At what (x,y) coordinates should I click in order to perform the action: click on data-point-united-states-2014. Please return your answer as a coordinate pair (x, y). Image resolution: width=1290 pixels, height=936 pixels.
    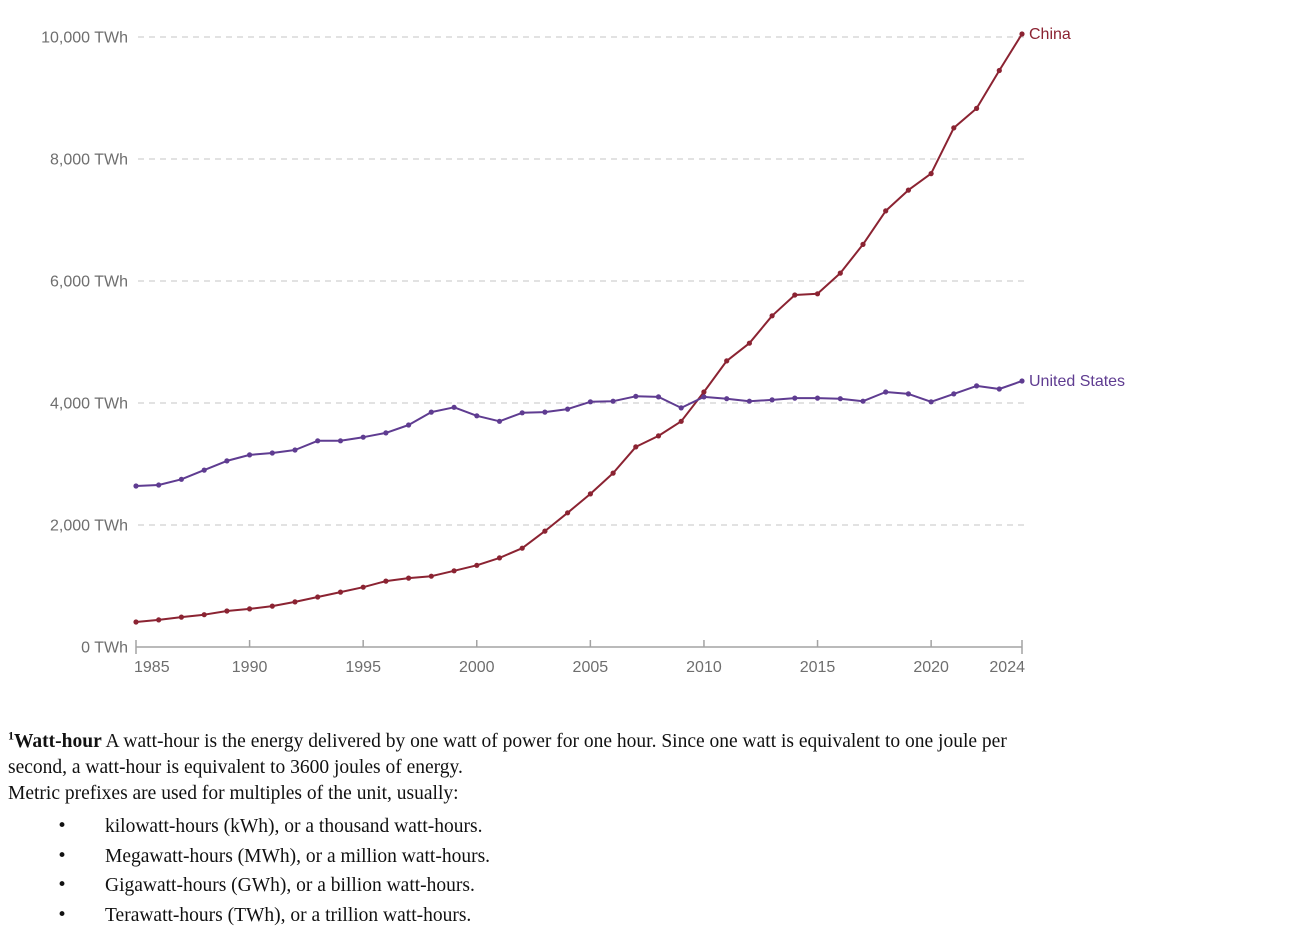
    Looking at the image, I should click on (795, 398).